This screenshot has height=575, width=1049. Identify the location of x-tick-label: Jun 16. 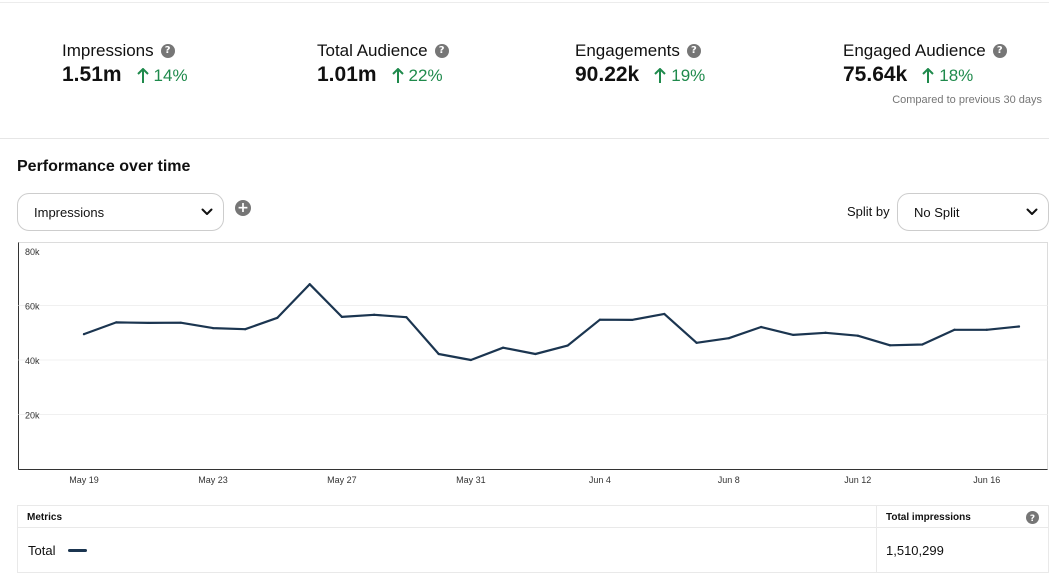
(986, 480).